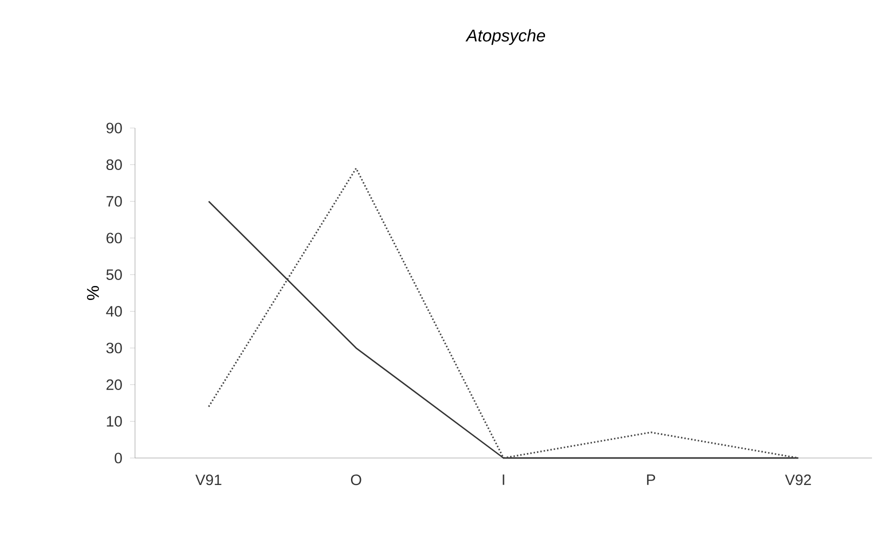 Image resolution: width=880 pixels, height=533 pixels. I want to click on x-tick-label: P, so click(651, 479).